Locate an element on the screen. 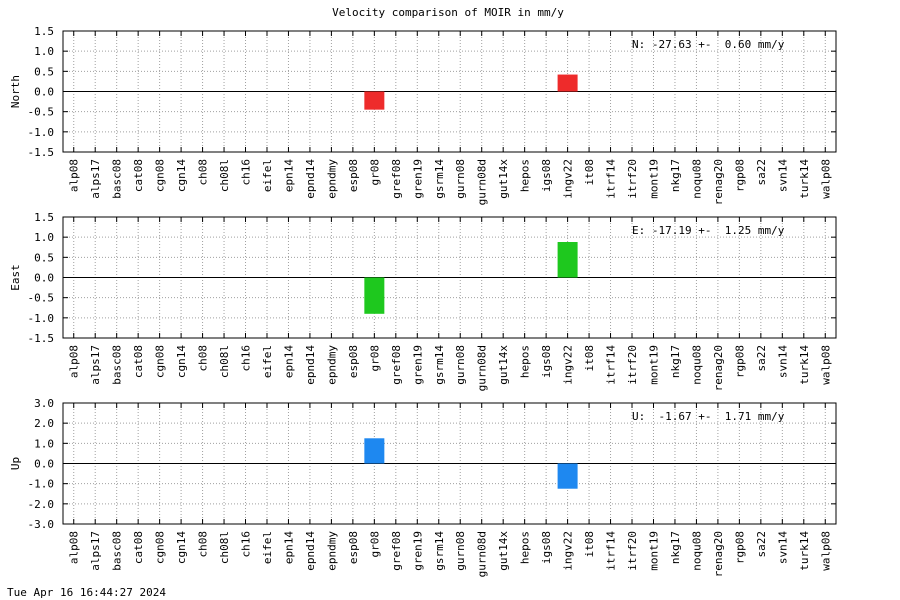 The width and height of the screenshot is (900, 600). x-tick-label: esp08 is located at coordinates (353, 547).